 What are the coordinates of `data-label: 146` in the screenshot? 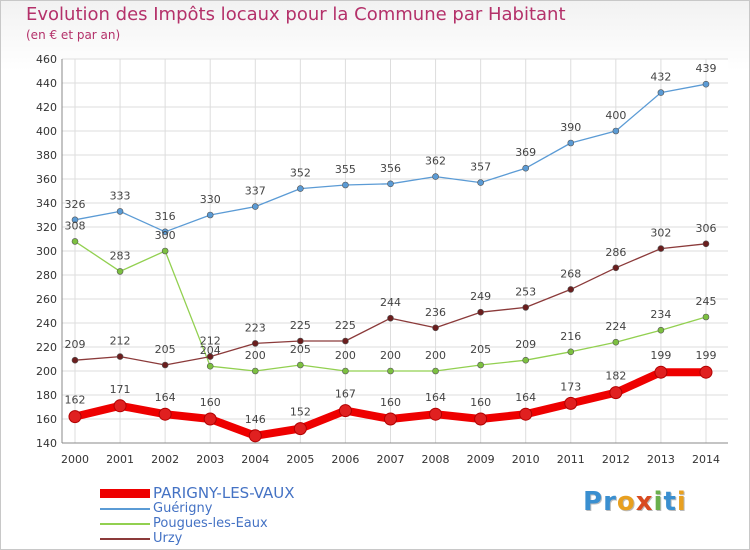 It's located at (255, 419).